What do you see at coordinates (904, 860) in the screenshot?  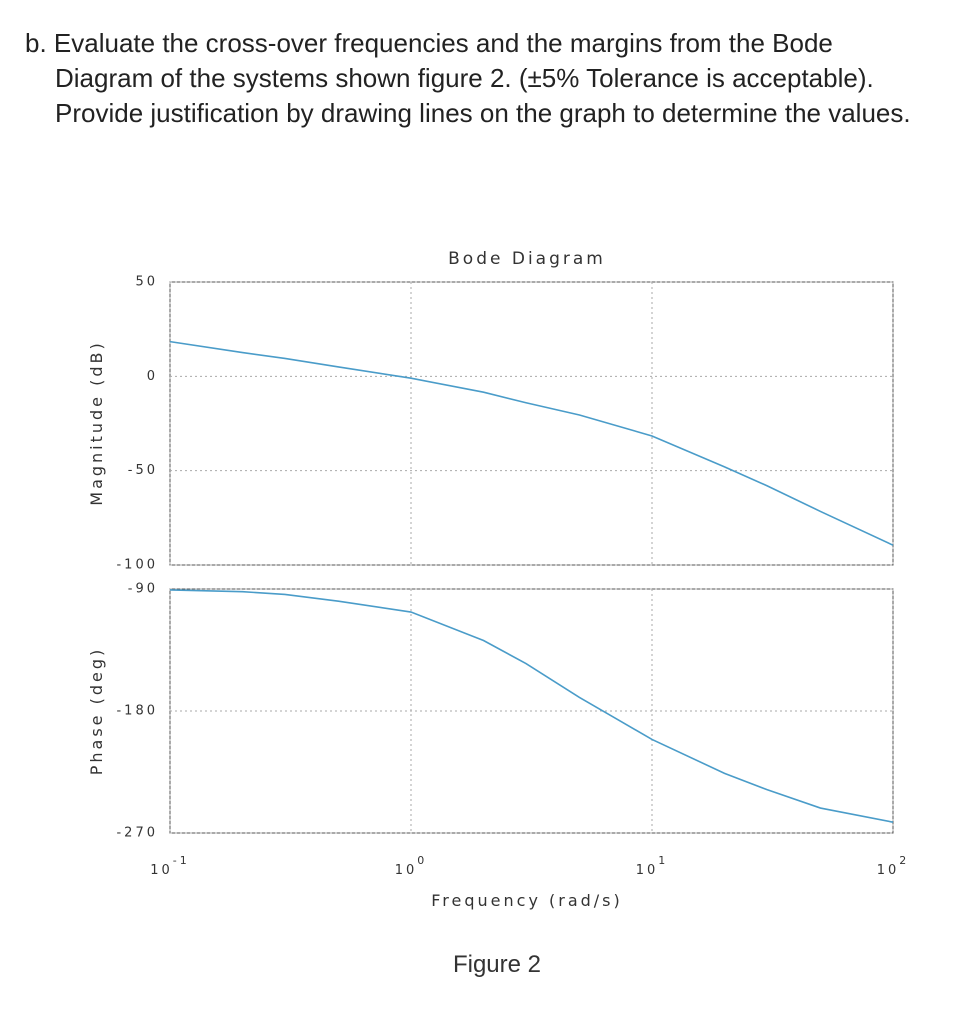 I see `x-tick-exponent: 2` at bounding box center [904, 860].